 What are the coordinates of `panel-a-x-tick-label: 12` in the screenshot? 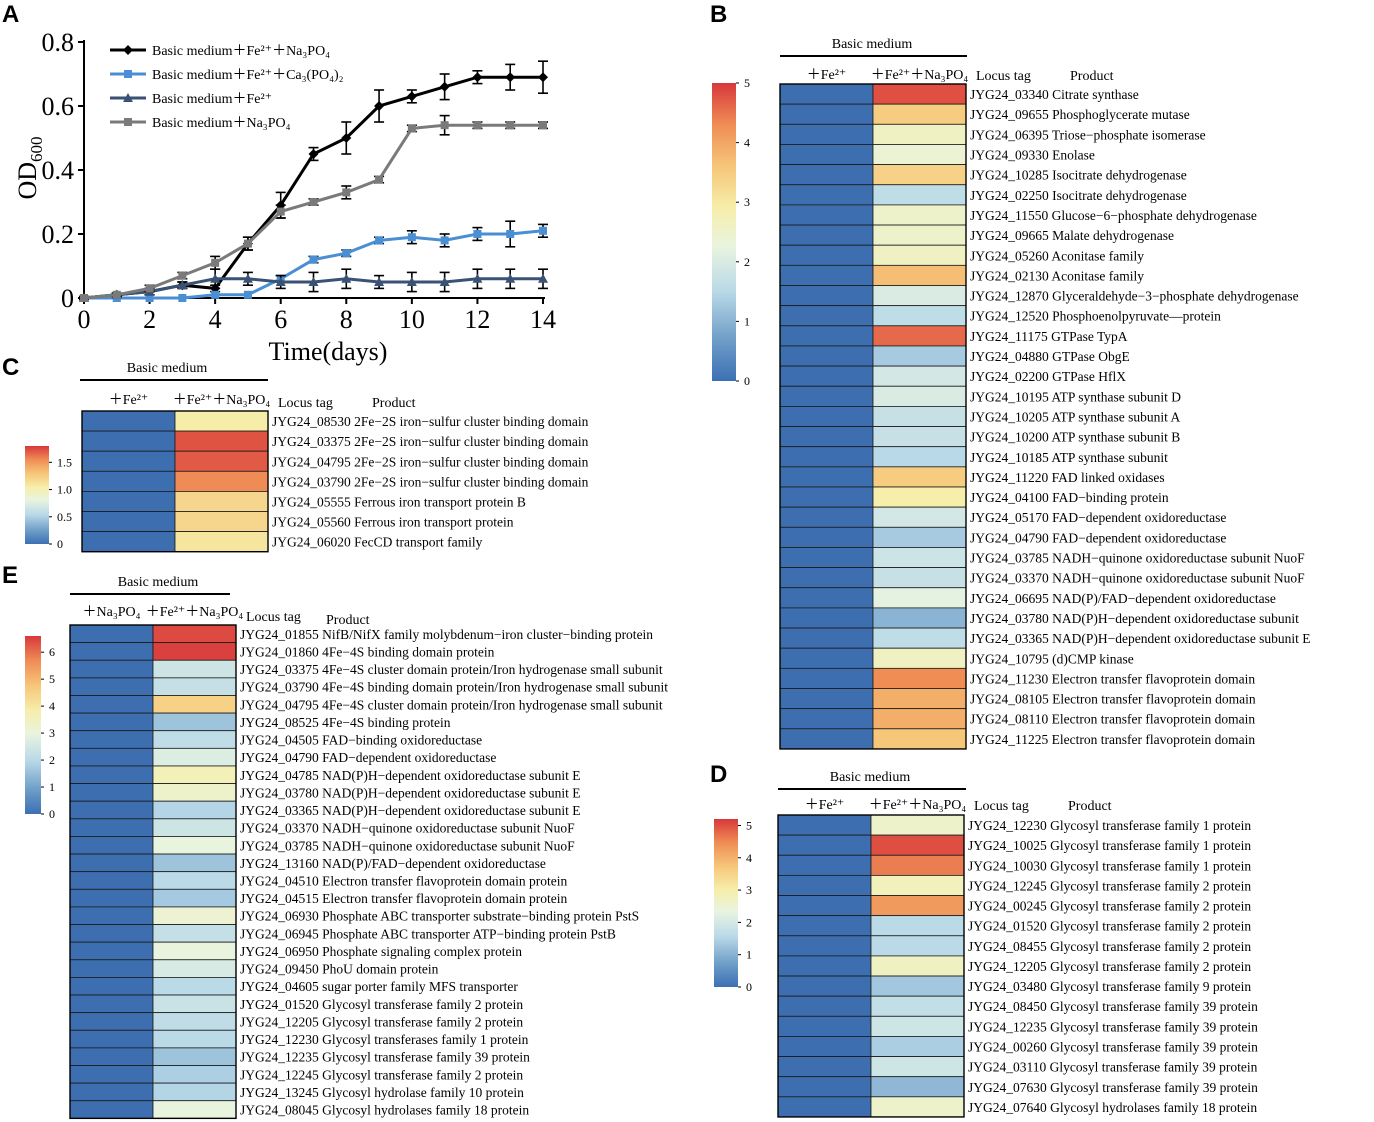 It's located at (477, 319).